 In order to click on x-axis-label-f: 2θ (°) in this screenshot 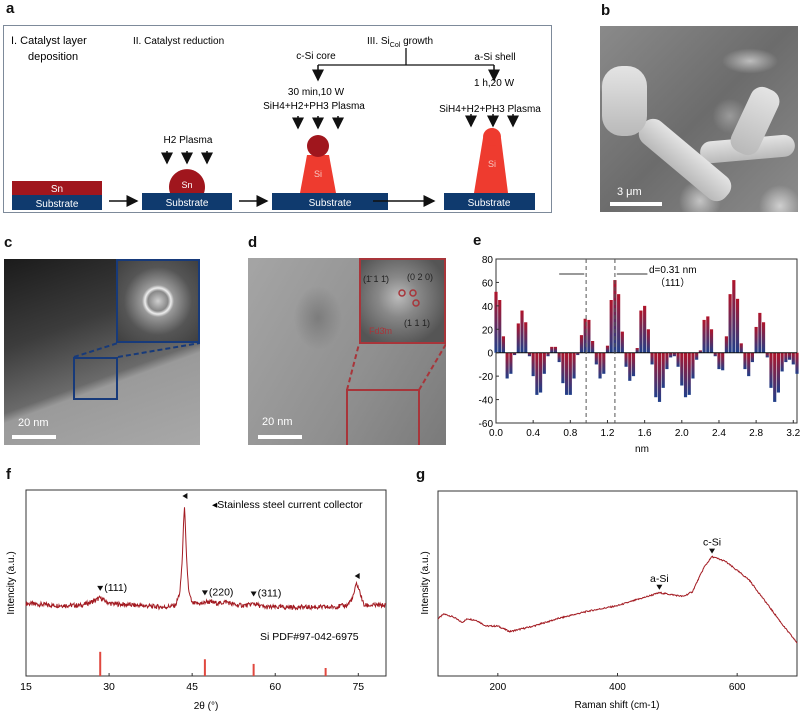, I will do `click(206, 706)`.